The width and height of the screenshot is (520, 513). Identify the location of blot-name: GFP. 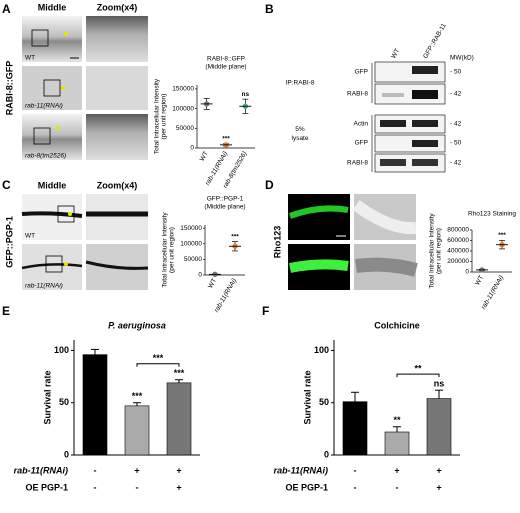
(361, 72).